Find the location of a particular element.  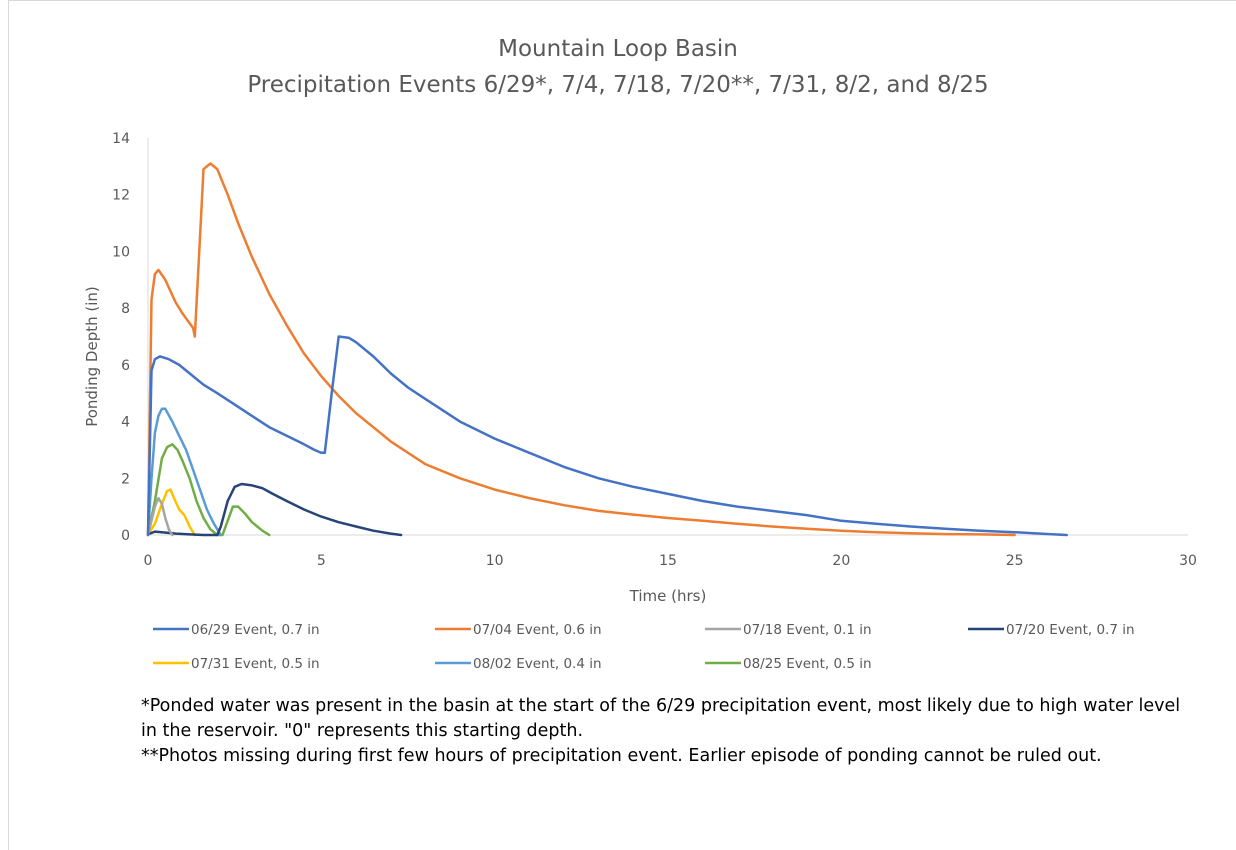

legend-label: 08/25 Event, 0.5 in is located at coordinates (807, 664).